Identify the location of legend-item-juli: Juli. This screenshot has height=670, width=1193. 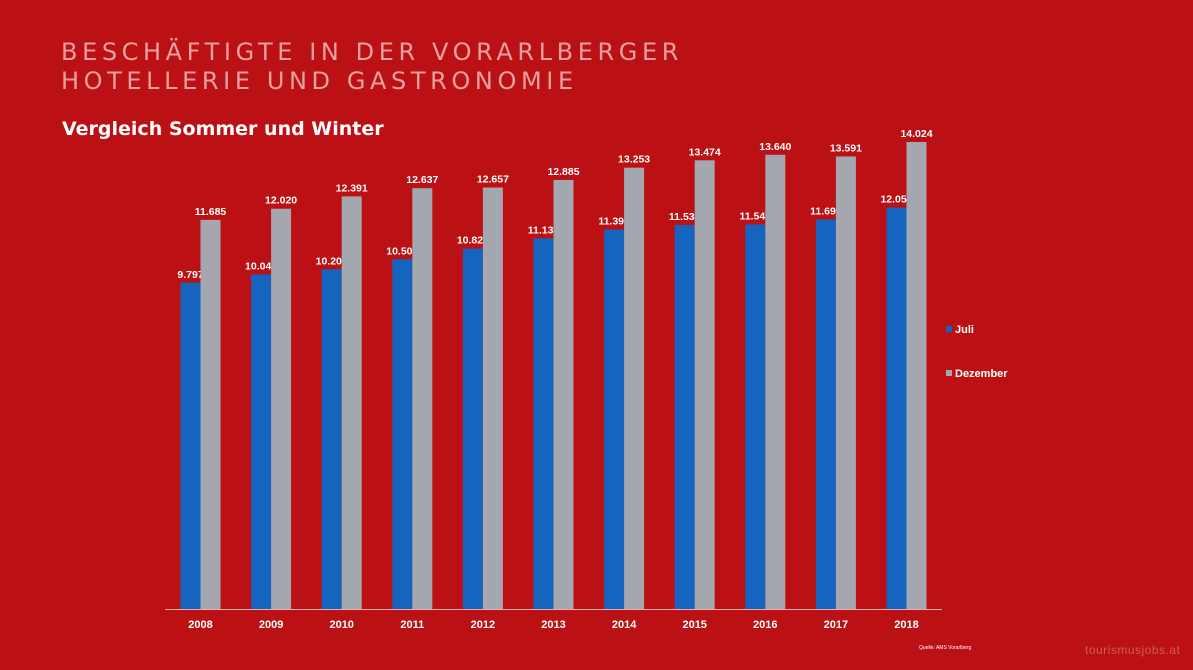
(960, 330).